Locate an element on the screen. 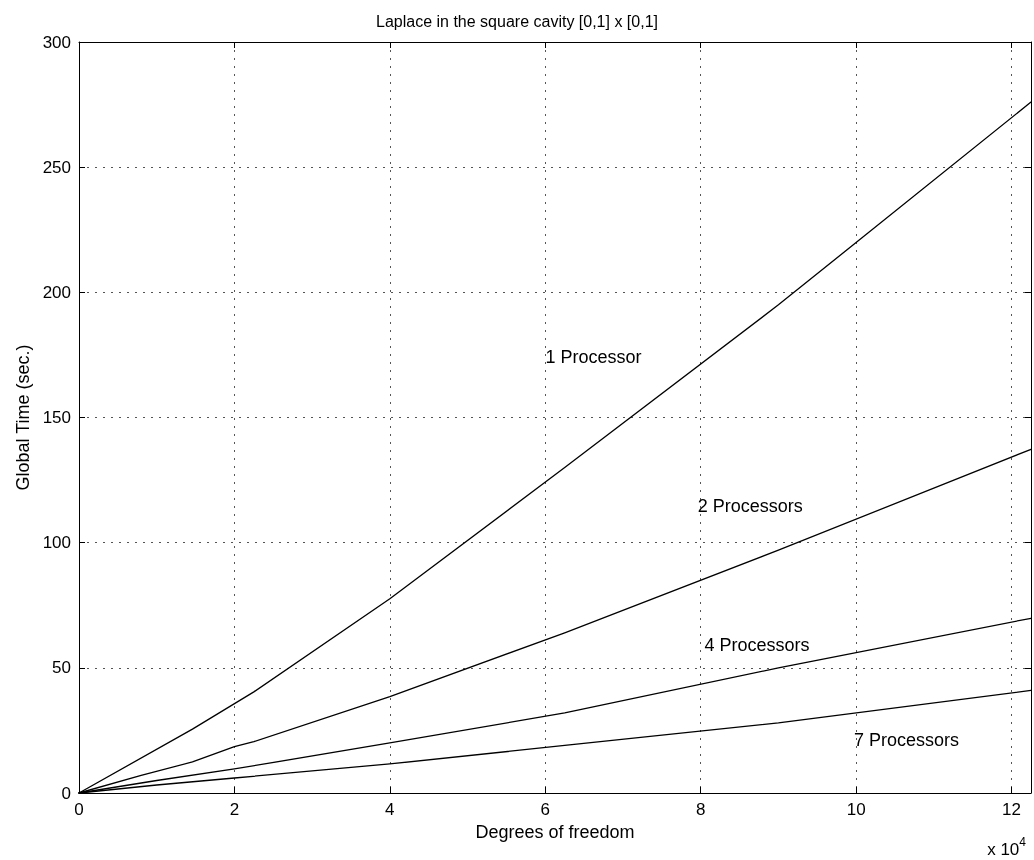 This screenshot has width=1034, height=860. y-axis-title: Global Time (sec.) is located at coordinates (22, 417).